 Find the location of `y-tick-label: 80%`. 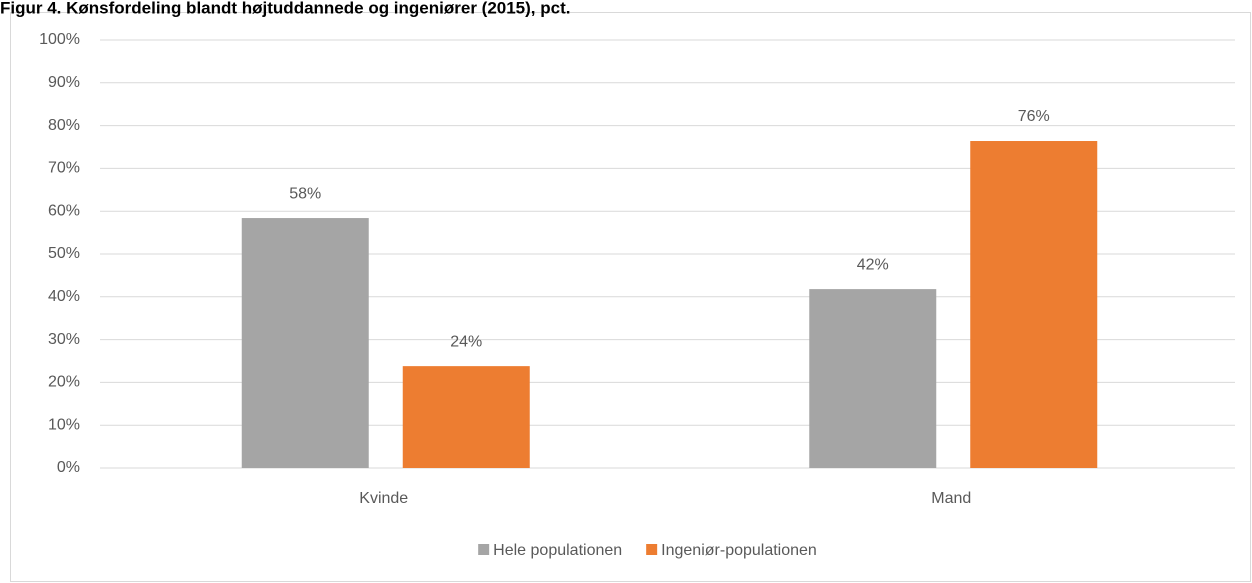

y-tick-label: 80% is located at coordinates (64, 125).